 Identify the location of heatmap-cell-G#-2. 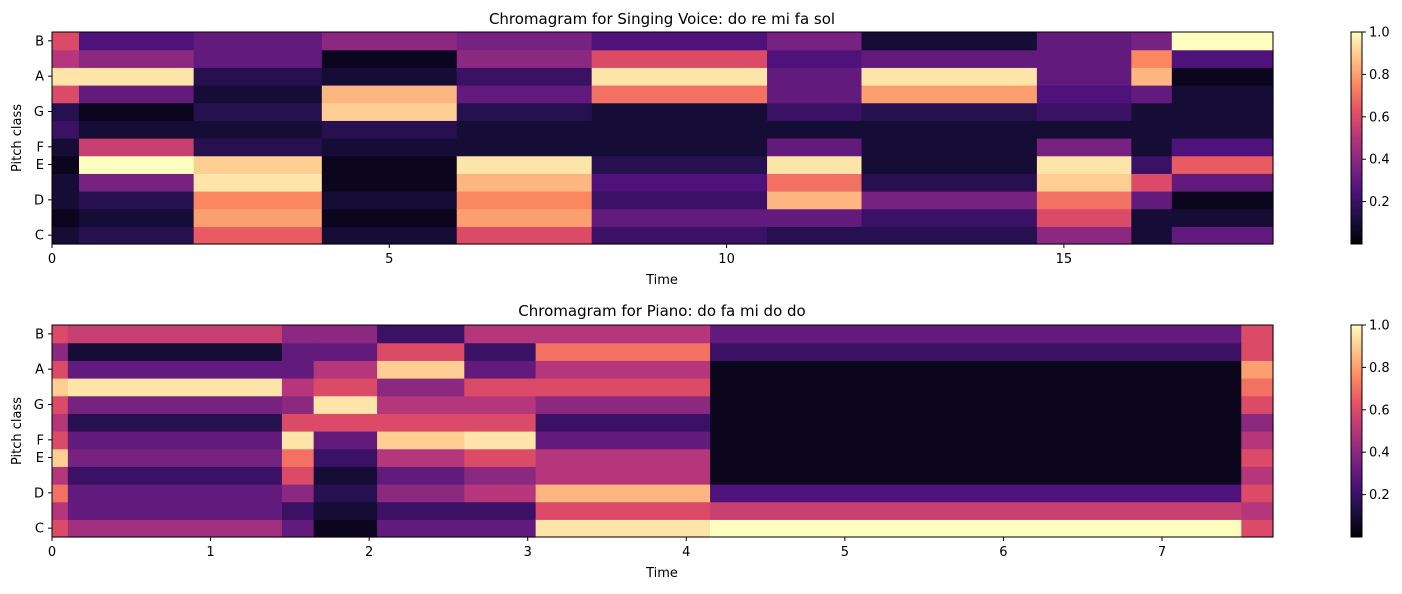
(298, 387).